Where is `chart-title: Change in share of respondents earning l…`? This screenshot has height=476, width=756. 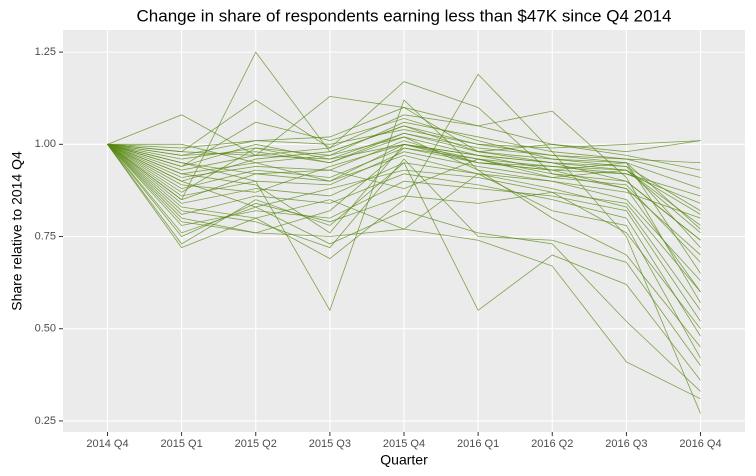 chart-title: Change in share of respondents earning l… is located at coordinates (404, 15).